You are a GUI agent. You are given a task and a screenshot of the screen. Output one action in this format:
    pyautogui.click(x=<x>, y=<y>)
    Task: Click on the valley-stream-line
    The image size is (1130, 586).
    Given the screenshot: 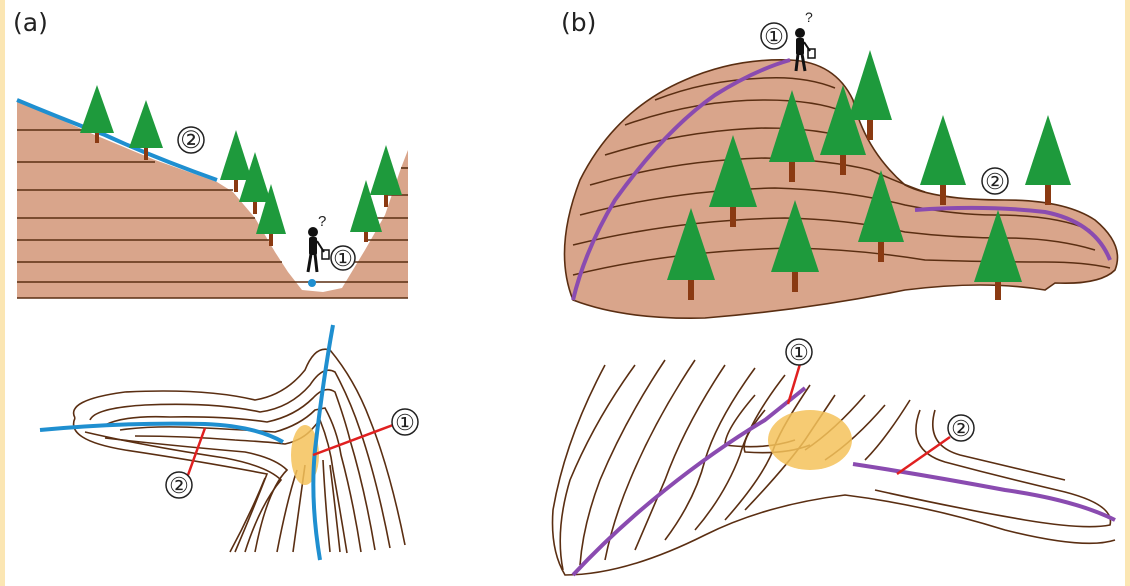 What is the action you would take?
    pyautogui.click(x=161, y=432)
    